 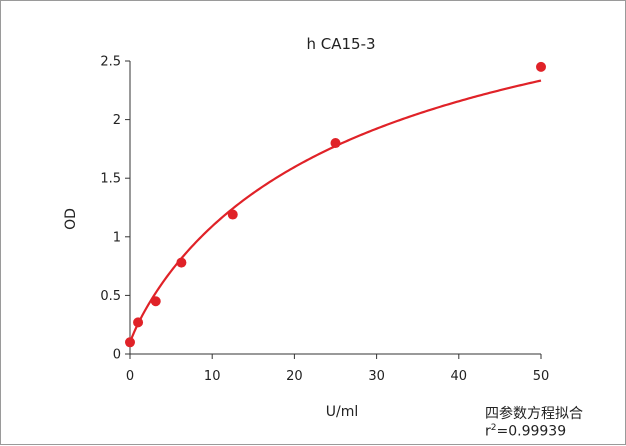 What do you see at coordinates (71, 219) in the screenshot?
I see `y-axis-label: OD` at bounding box center [71, 219].